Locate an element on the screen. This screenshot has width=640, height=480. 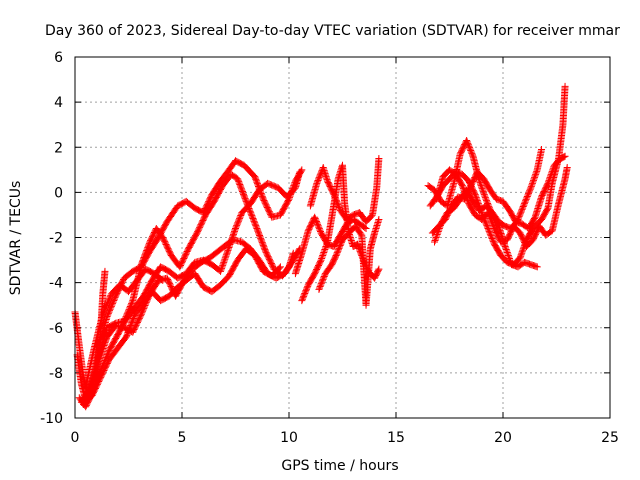
y-tick-label: -8 is located at coordinates (56, 374).